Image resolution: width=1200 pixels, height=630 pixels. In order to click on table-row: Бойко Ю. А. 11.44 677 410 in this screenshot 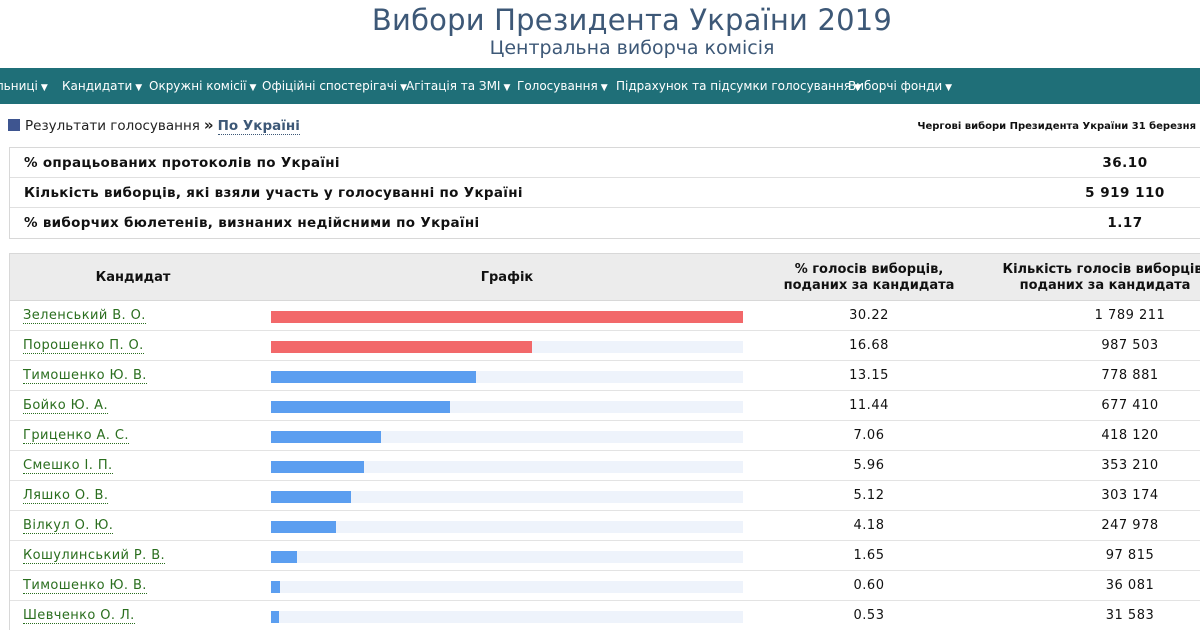, I will do `click(605, 406)`.